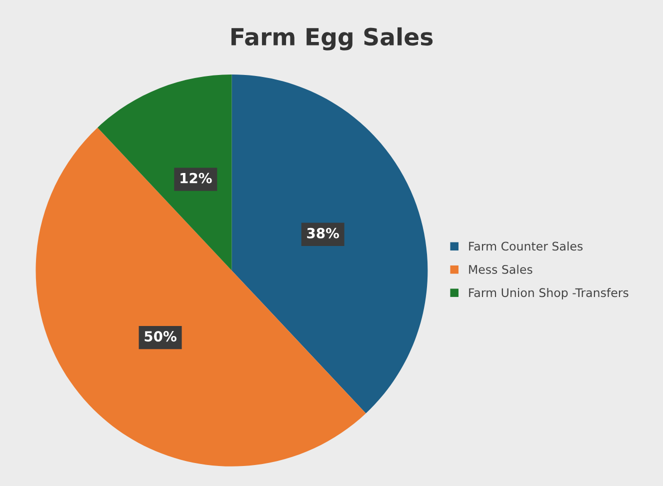  Describe the element at coordinates (500, 269) in the screenshot. I see `legend-label: Mess Sales` at that location.